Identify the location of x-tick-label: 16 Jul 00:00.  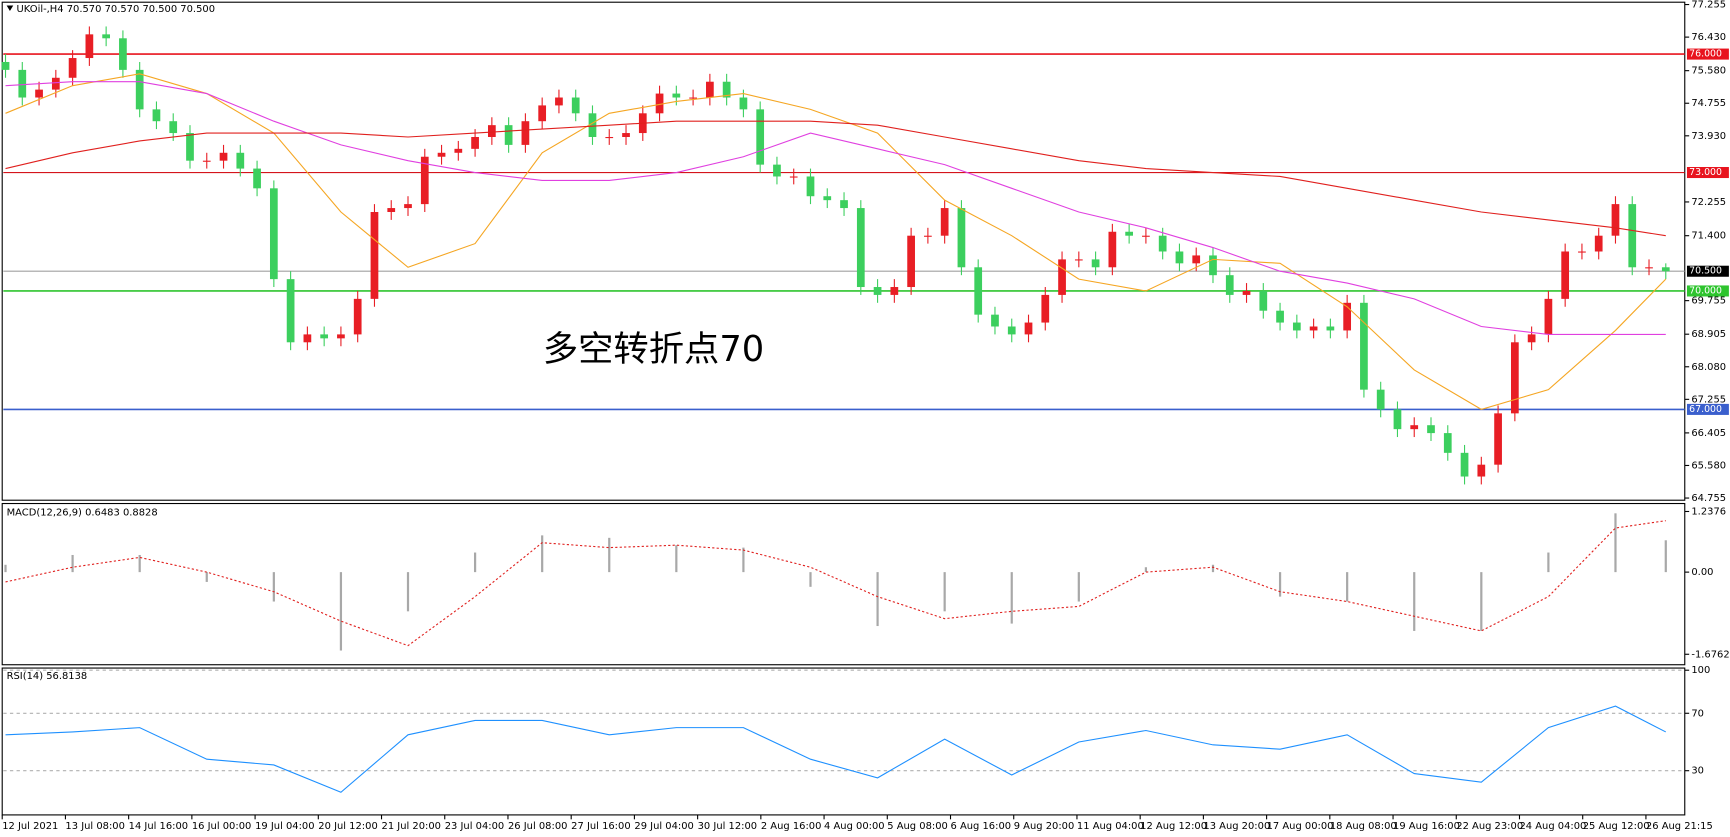
(221, 826).